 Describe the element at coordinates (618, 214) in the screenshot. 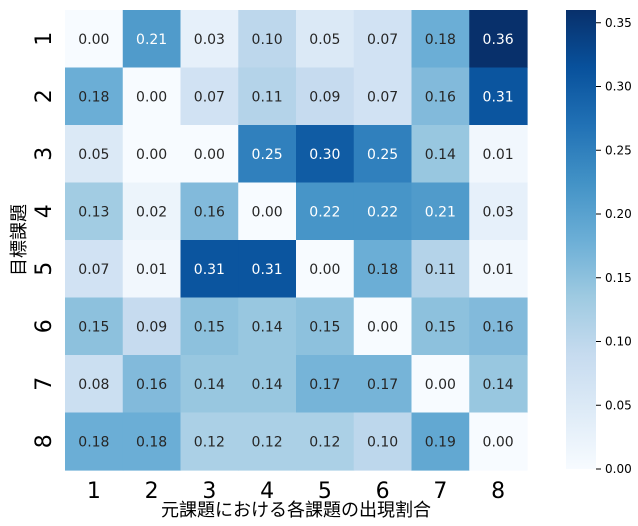

I see `colorbar-tick-label: 0.20` at that location.